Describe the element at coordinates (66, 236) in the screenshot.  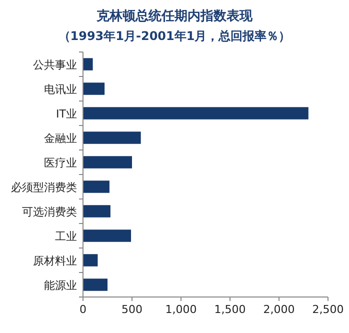
I see `y-tick-label: 工业` at that location.